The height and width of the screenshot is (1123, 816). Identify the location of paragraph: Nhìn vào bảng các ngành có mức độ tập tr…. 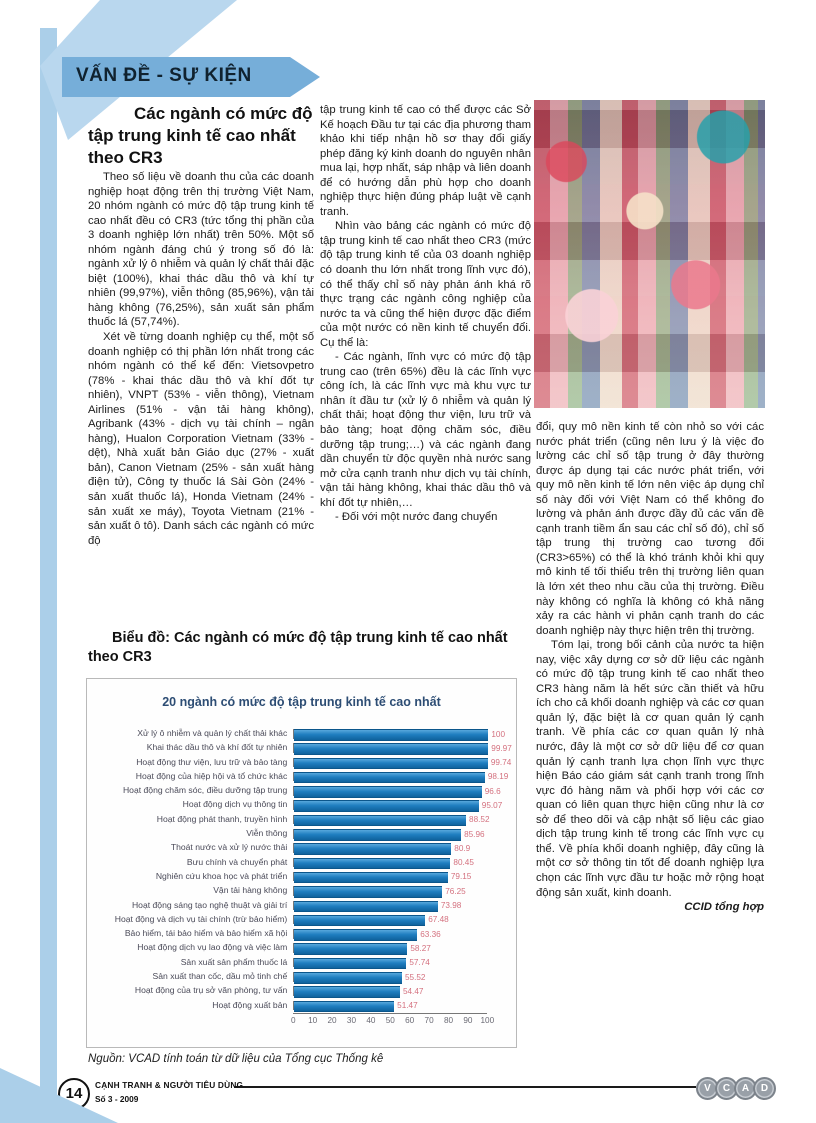
(425, 284).